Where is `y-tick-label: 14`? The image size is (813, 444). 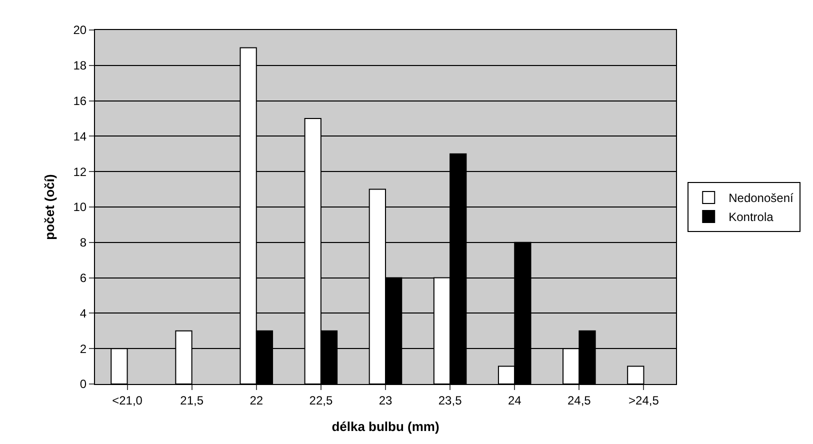
y-tick-label: 14 is located at coordinates (80, 136).